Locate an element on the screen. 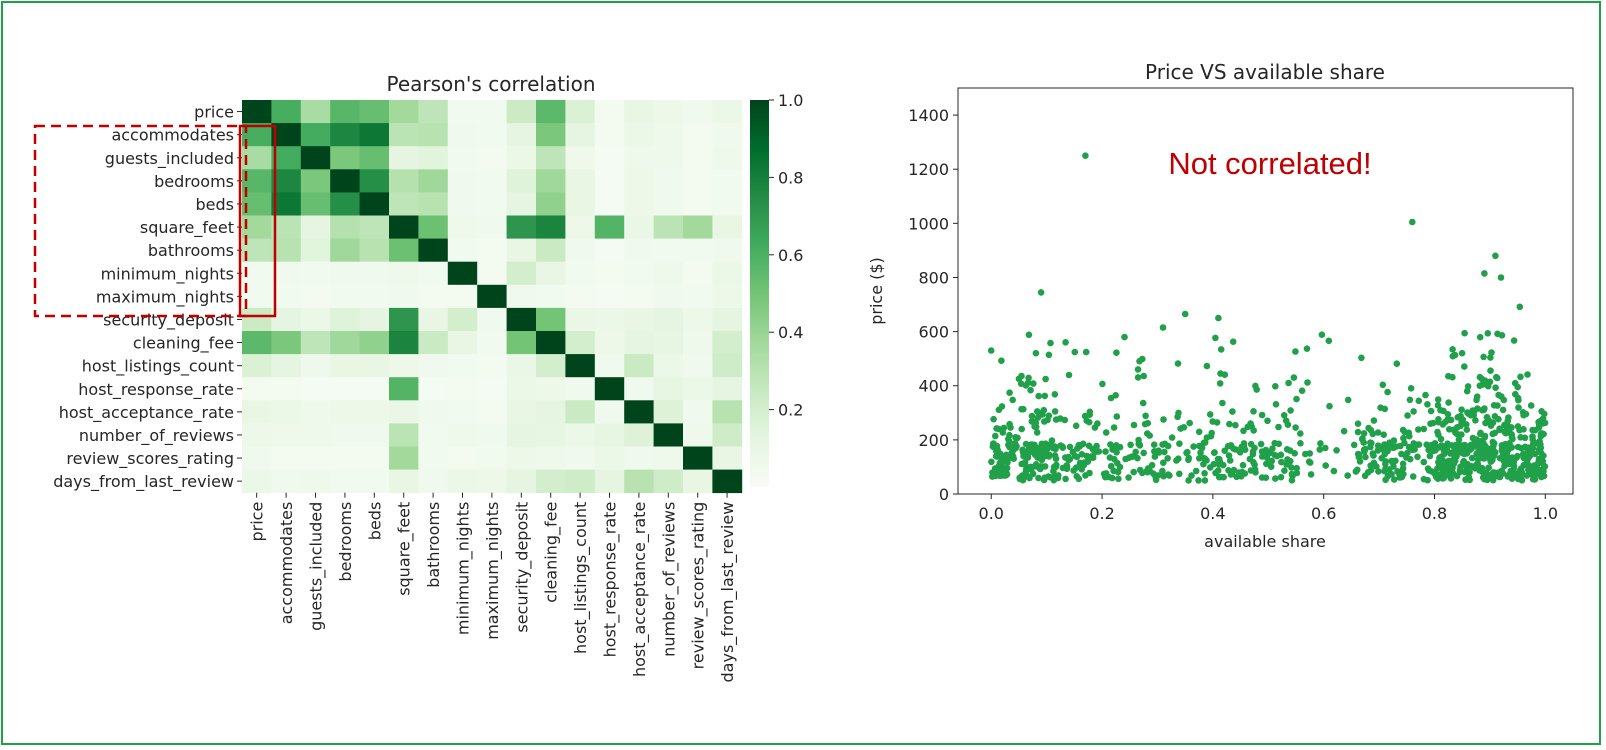 This screenshot has width=1606, height=750. heatmap-row-label: beds is located at coordinates (215, 204).